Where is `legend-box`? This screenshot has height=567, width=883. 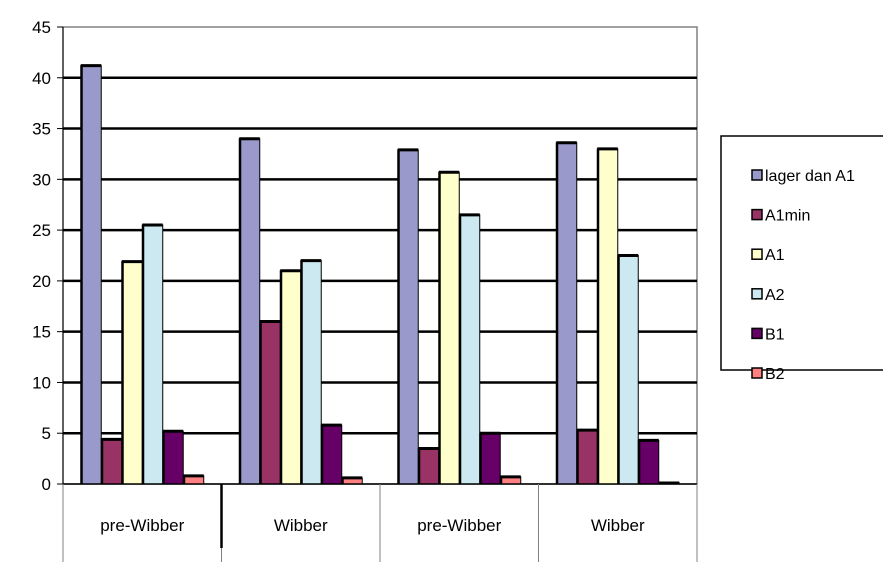 legend-box is located at coordinates (801, 253).